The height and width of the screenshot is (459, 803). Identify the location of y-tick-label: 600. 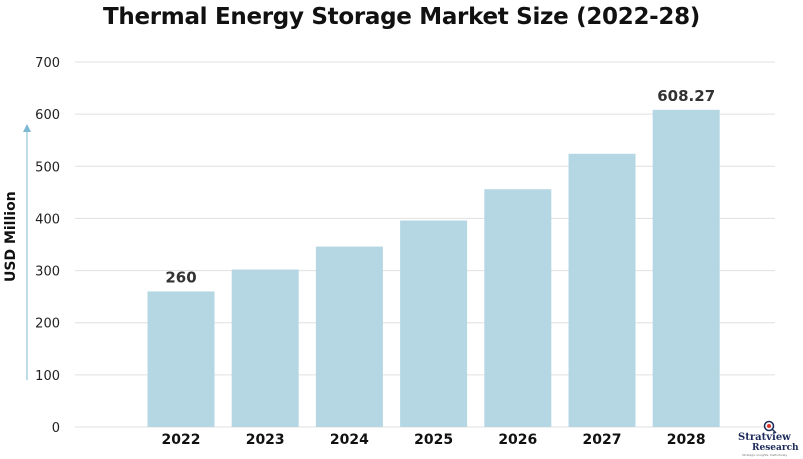
(47, 115).